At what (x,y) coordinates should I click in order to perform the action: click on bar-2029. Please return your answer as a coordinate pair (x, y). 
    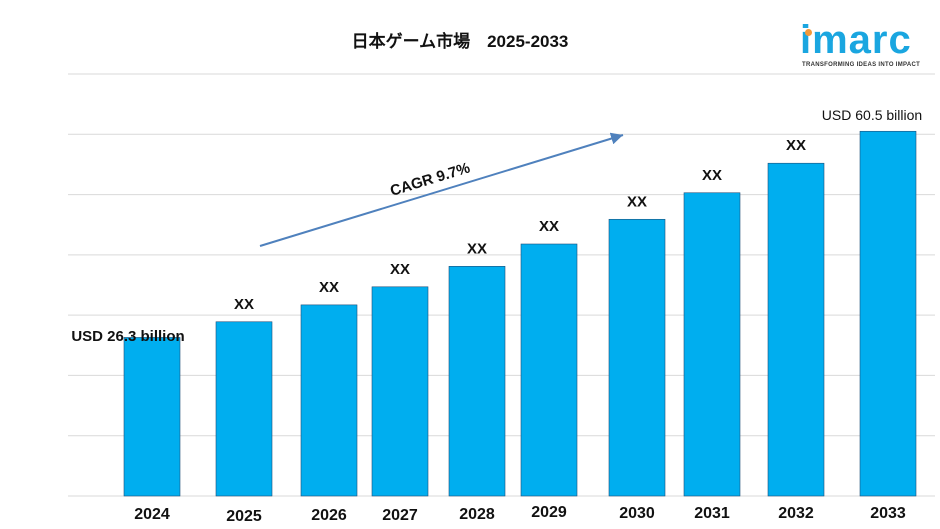
    Looking at the image, I should click on (549, 370).